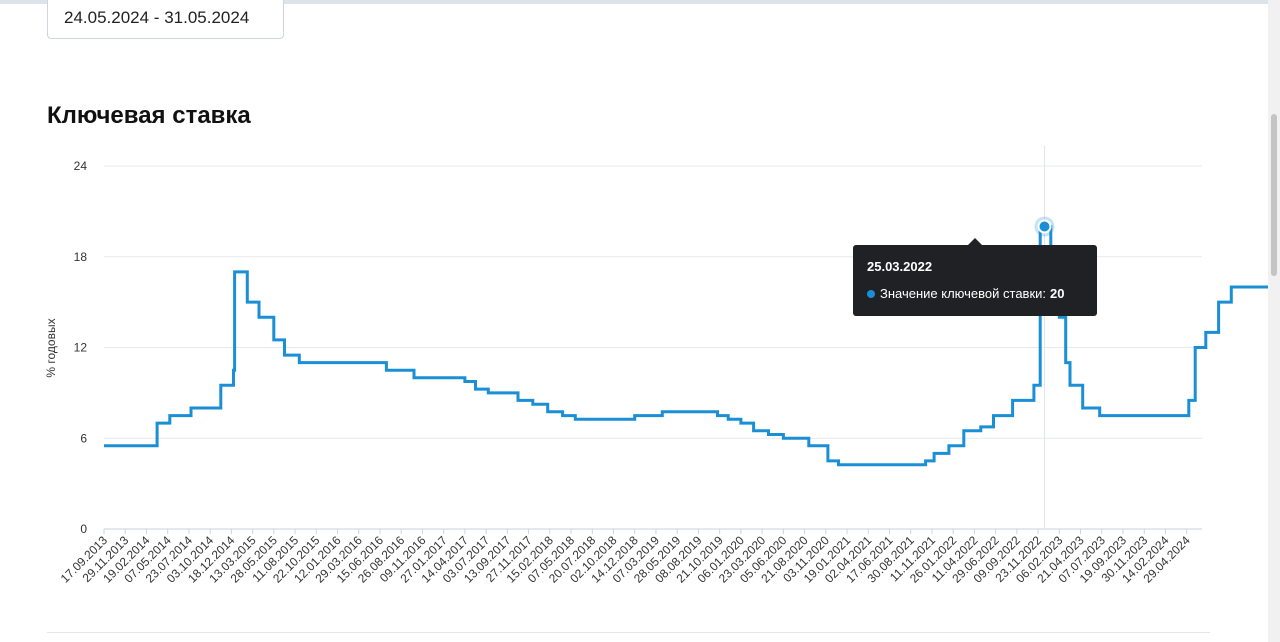 The image size is (1280, 642). What do you see at coordinates (81, 166) in the screenshot?
I see `y-tick-label: 24` at bounding box center [81, 166].